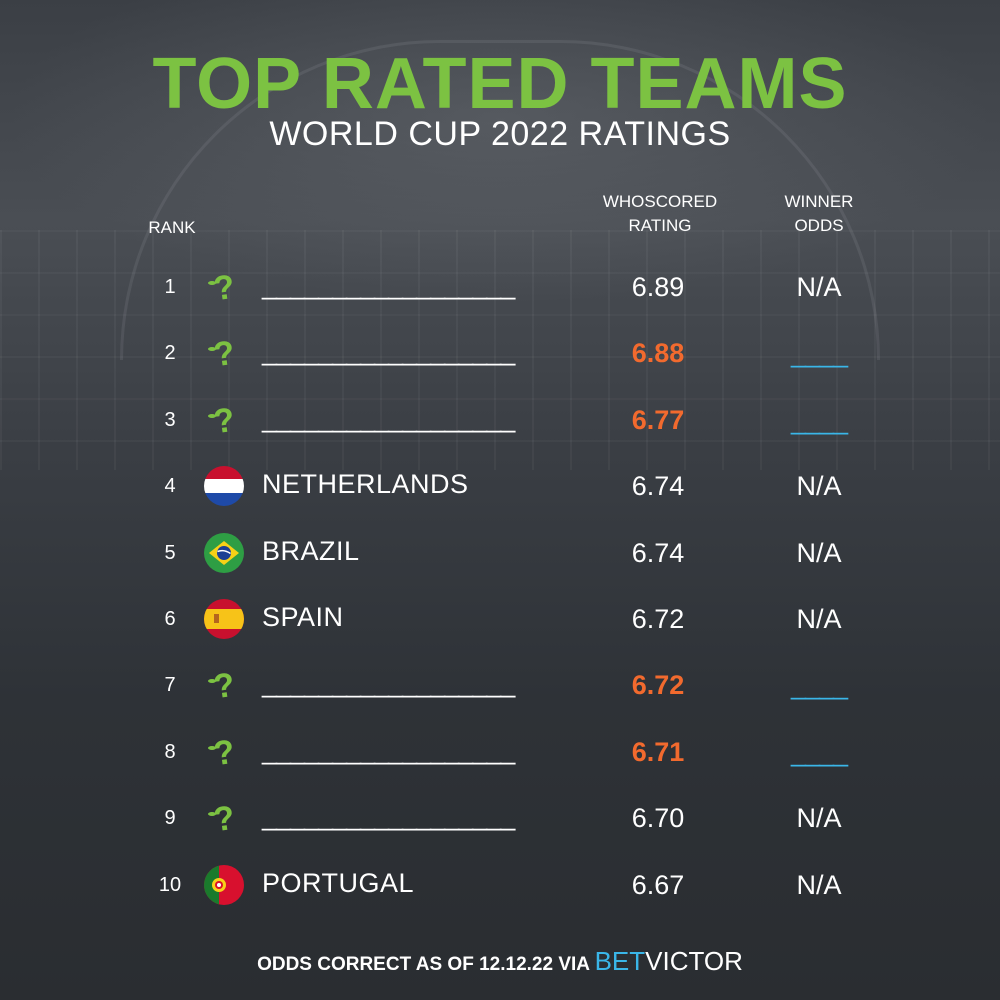  What do you see at coordinates (620, 961) in the screenshot?
I see `brand-logo-bet: BET` at bounding box center [620, 961].